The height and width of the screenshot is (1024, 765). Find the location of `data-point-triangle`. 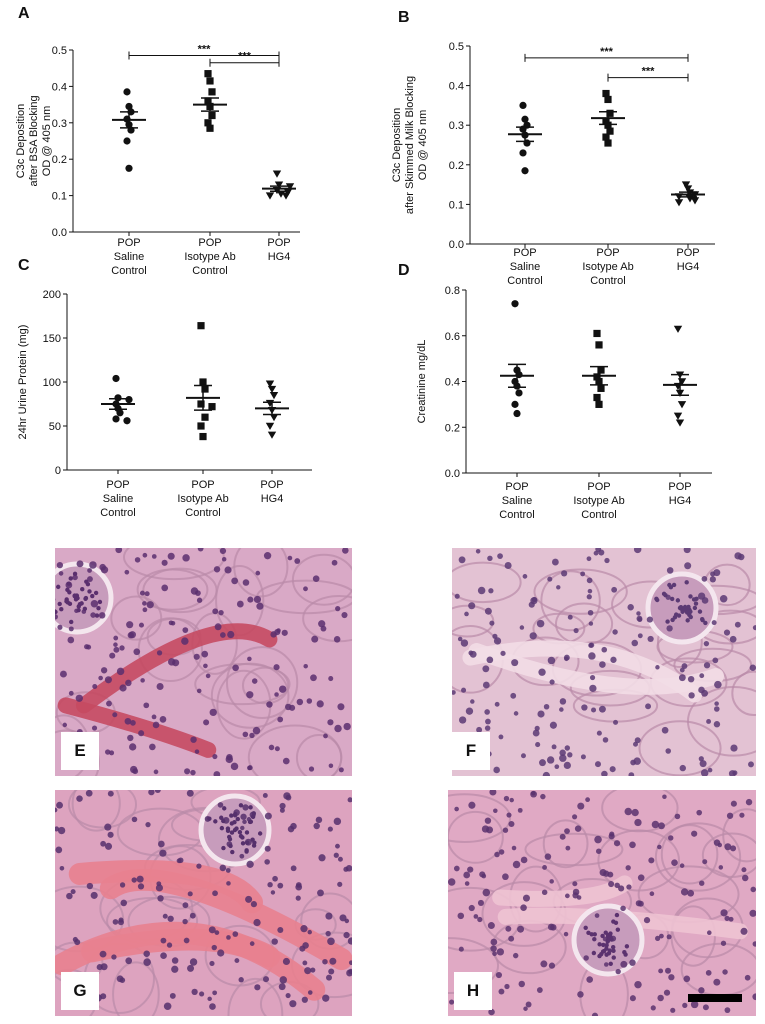

data-point-triangle is located at coordinates (270, 403).